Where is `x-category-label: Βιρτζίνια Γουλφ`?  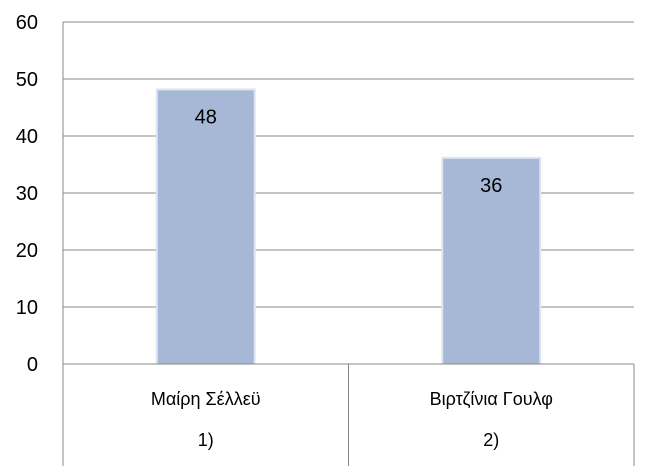
x-category-label: Βιρτζίνια Γουλφ is located at coordinates (491, 399).